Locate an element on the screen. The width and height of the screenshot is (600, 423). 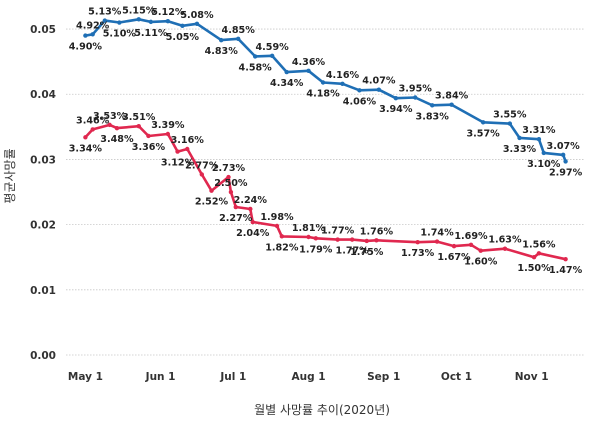
data-label: 1.82% is located at coordinates (282, 247).